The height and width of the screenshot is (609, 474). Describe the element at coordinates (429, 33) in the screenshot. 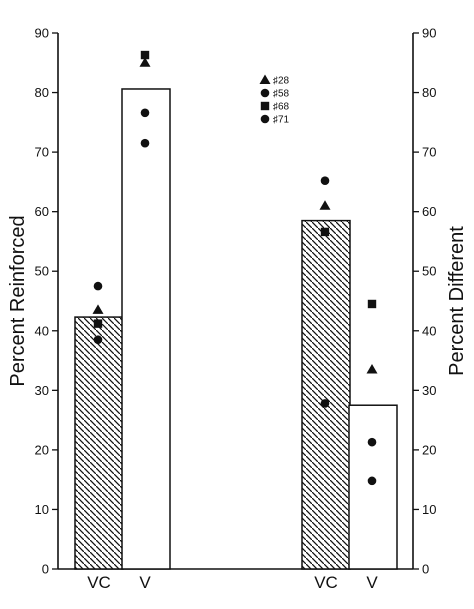

I see `right-tick-label: 90` at that location.